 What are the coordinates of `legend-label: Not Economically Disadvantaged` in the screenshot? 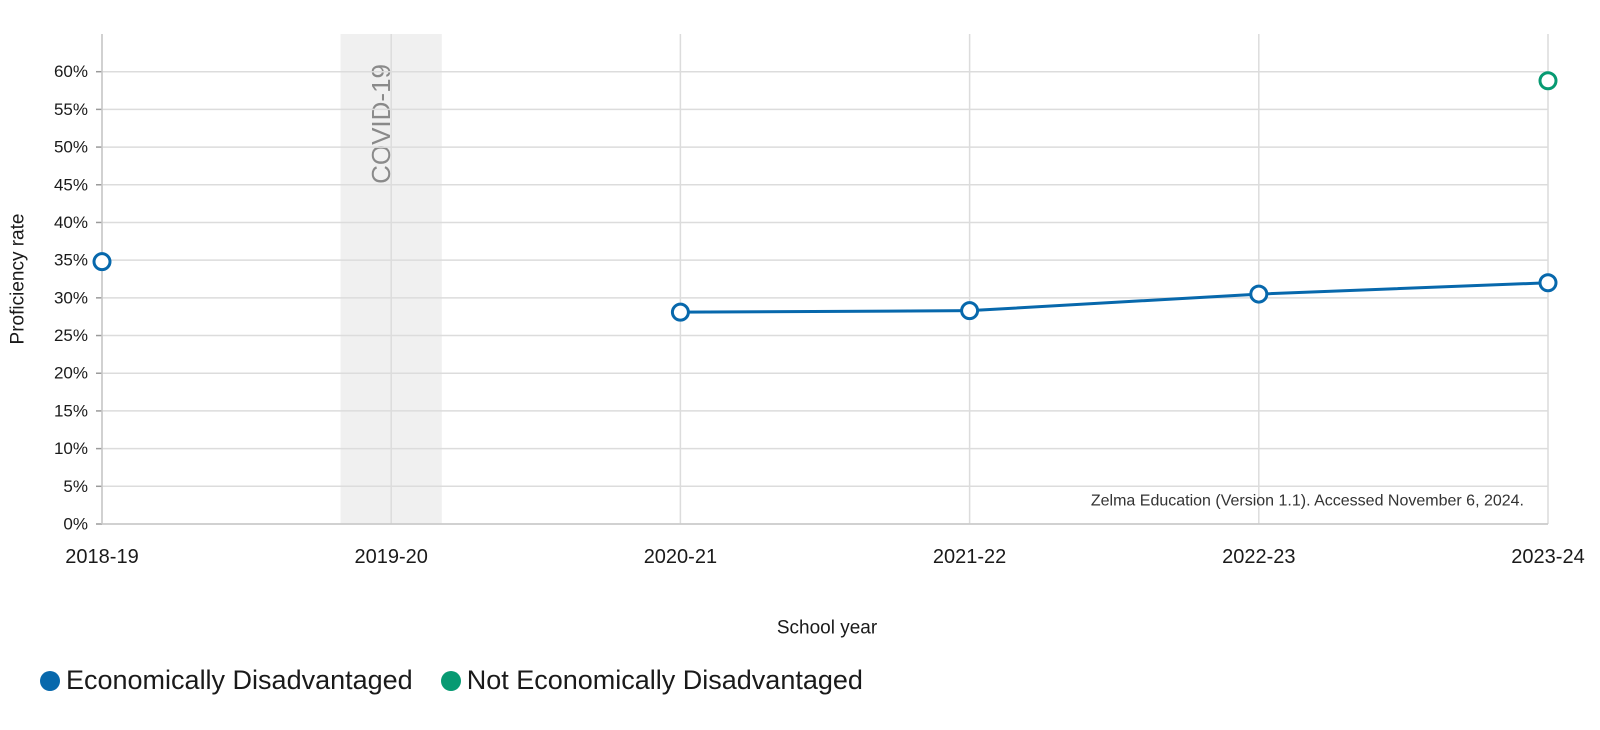 It's located at (664, 680).